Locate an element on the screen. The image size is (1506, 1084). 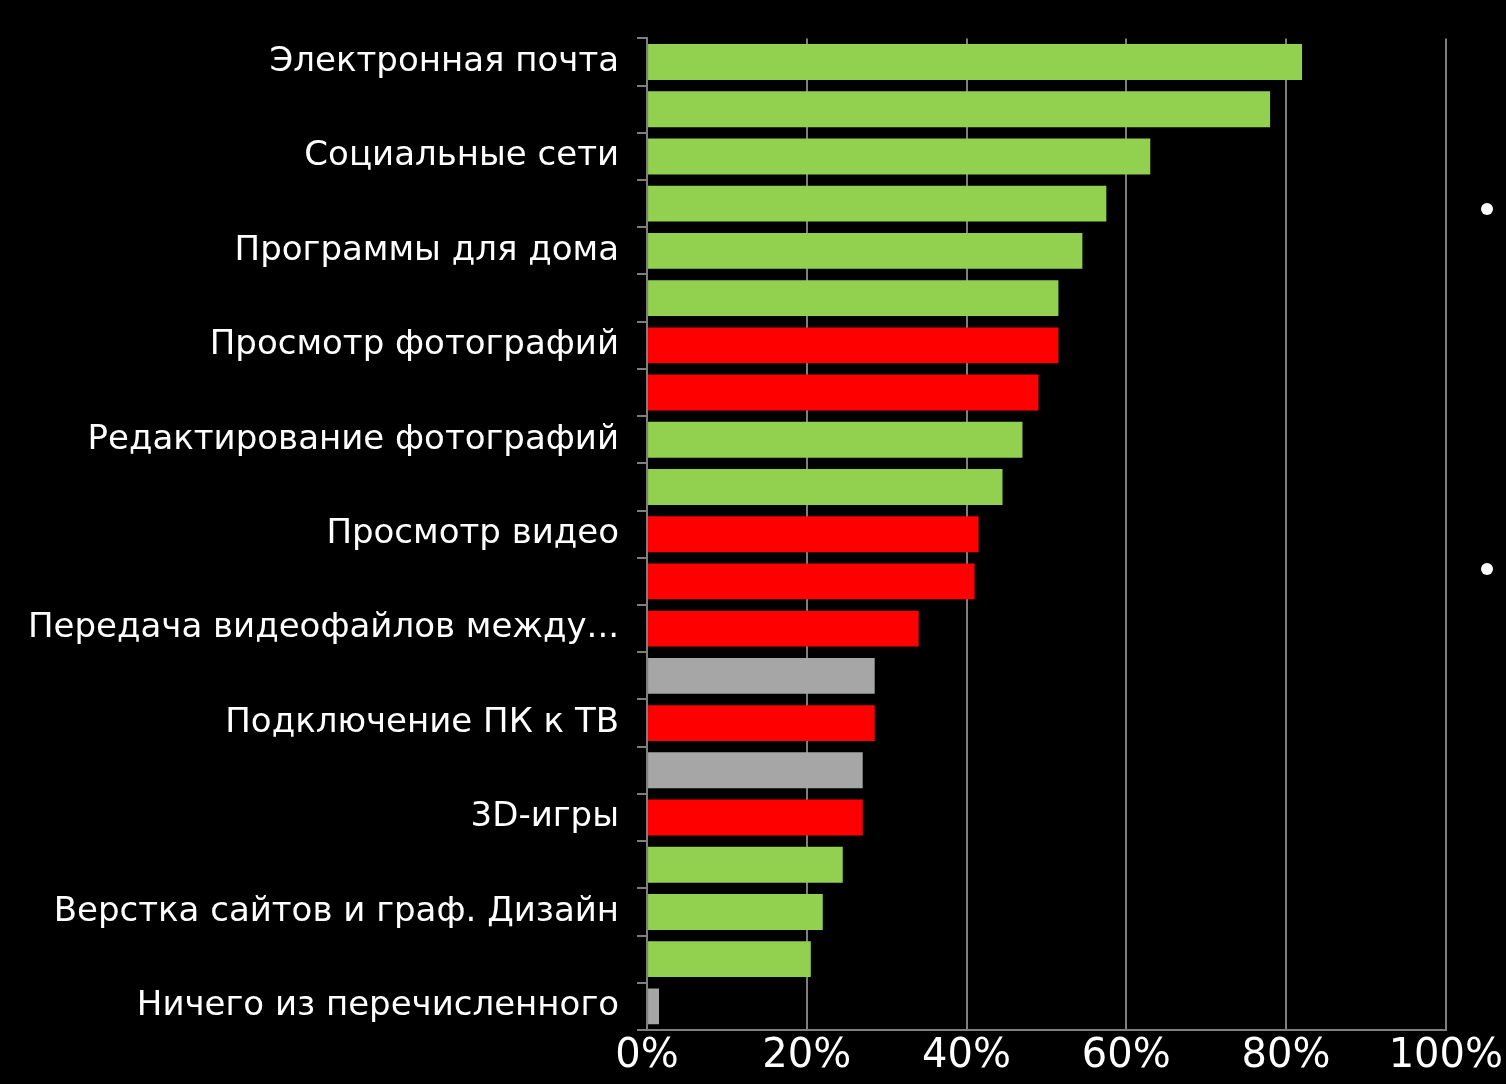
y-tick-label: Редактирование фотографий is located at coordinates (353, 436).